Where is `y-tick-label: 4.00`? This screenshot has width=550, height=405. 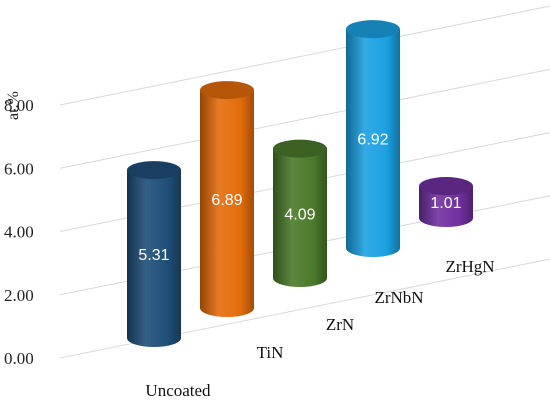 y-tick-label: 4.00 is located at coordinates (19, 232).